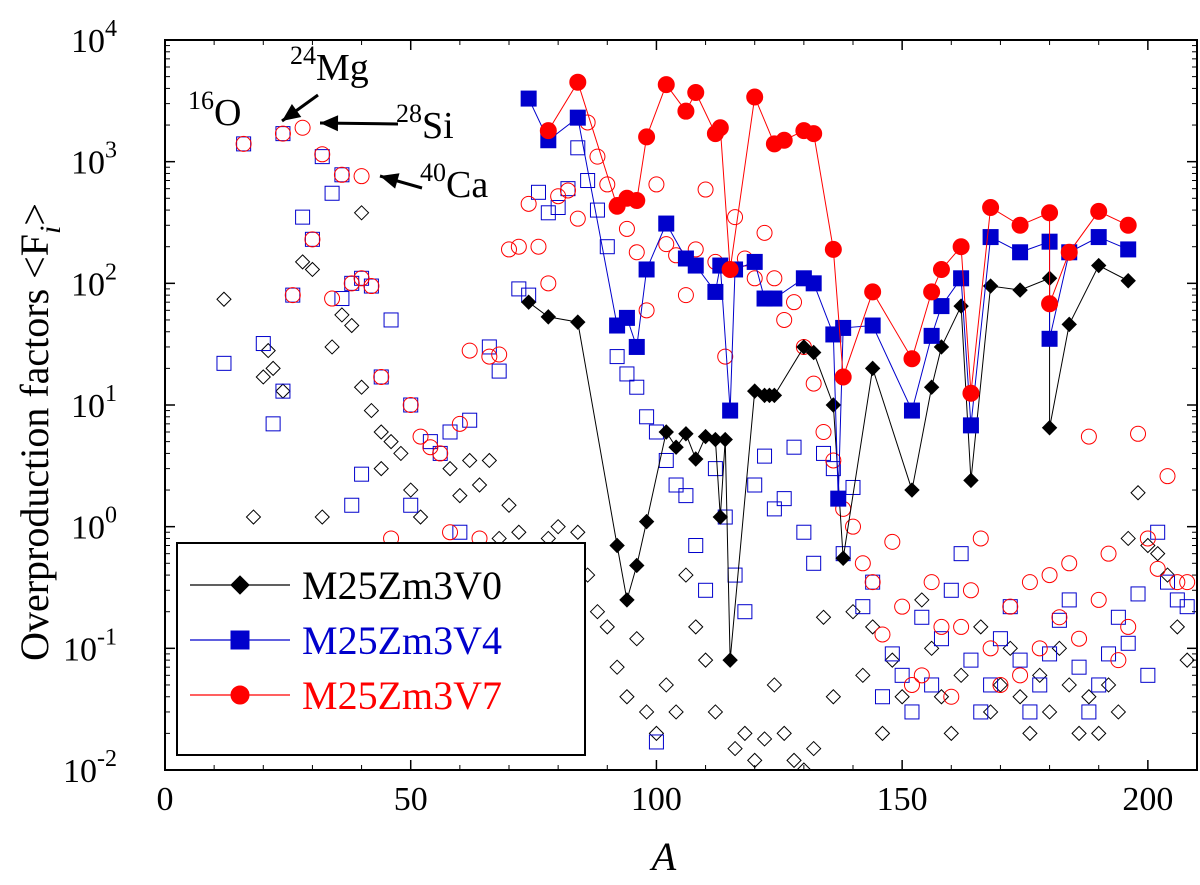  I want to click on annotation-Si: 28Si, so click(425, 123).